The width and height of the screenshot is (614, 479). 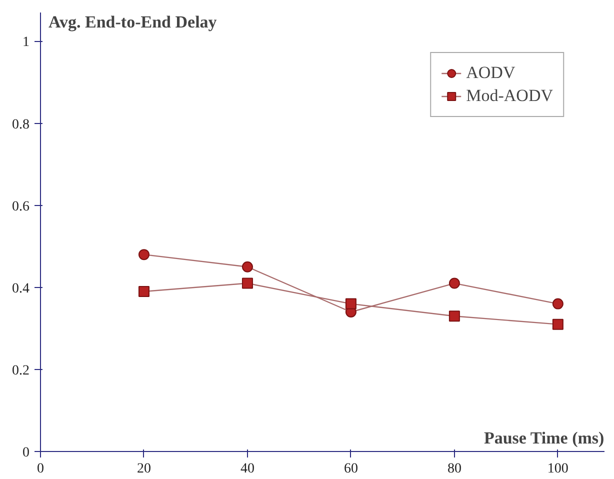 What do you see at coordinates (21, 288) in the screenshot?
I see `y-tick-label: 0.4` at bounding box center [21, 288].